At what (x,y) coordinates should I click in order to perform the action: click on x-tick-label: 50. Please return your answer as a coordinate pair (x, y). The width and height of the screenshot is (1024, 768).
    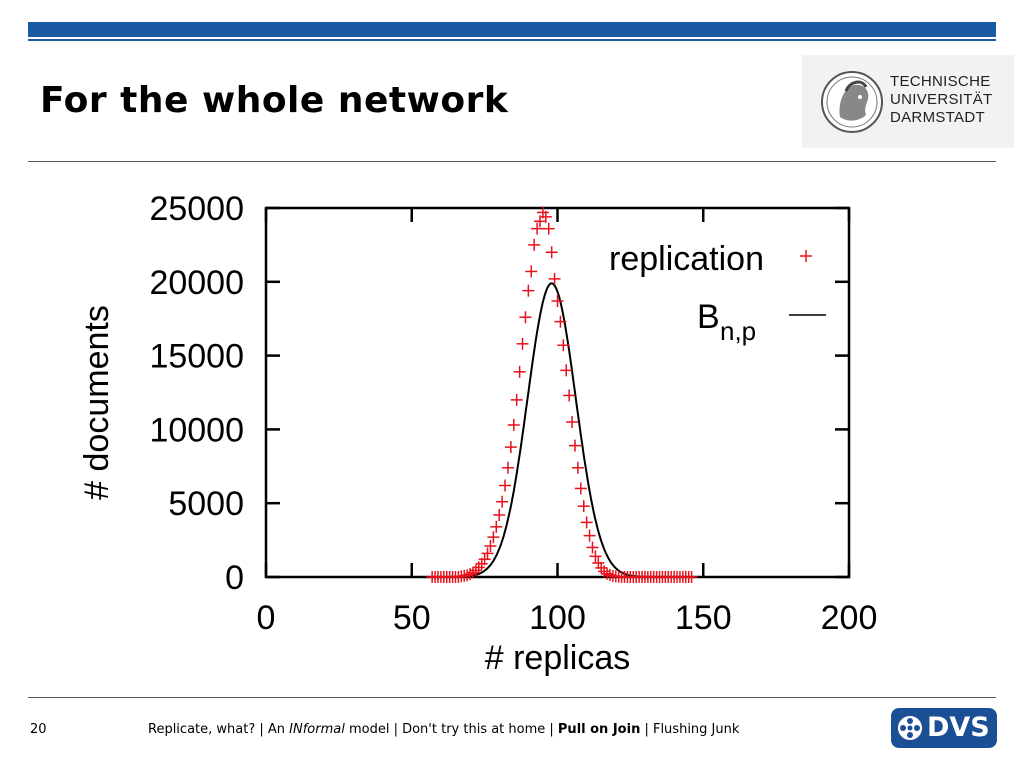
    Looking at the image, I should click on (412, 618).